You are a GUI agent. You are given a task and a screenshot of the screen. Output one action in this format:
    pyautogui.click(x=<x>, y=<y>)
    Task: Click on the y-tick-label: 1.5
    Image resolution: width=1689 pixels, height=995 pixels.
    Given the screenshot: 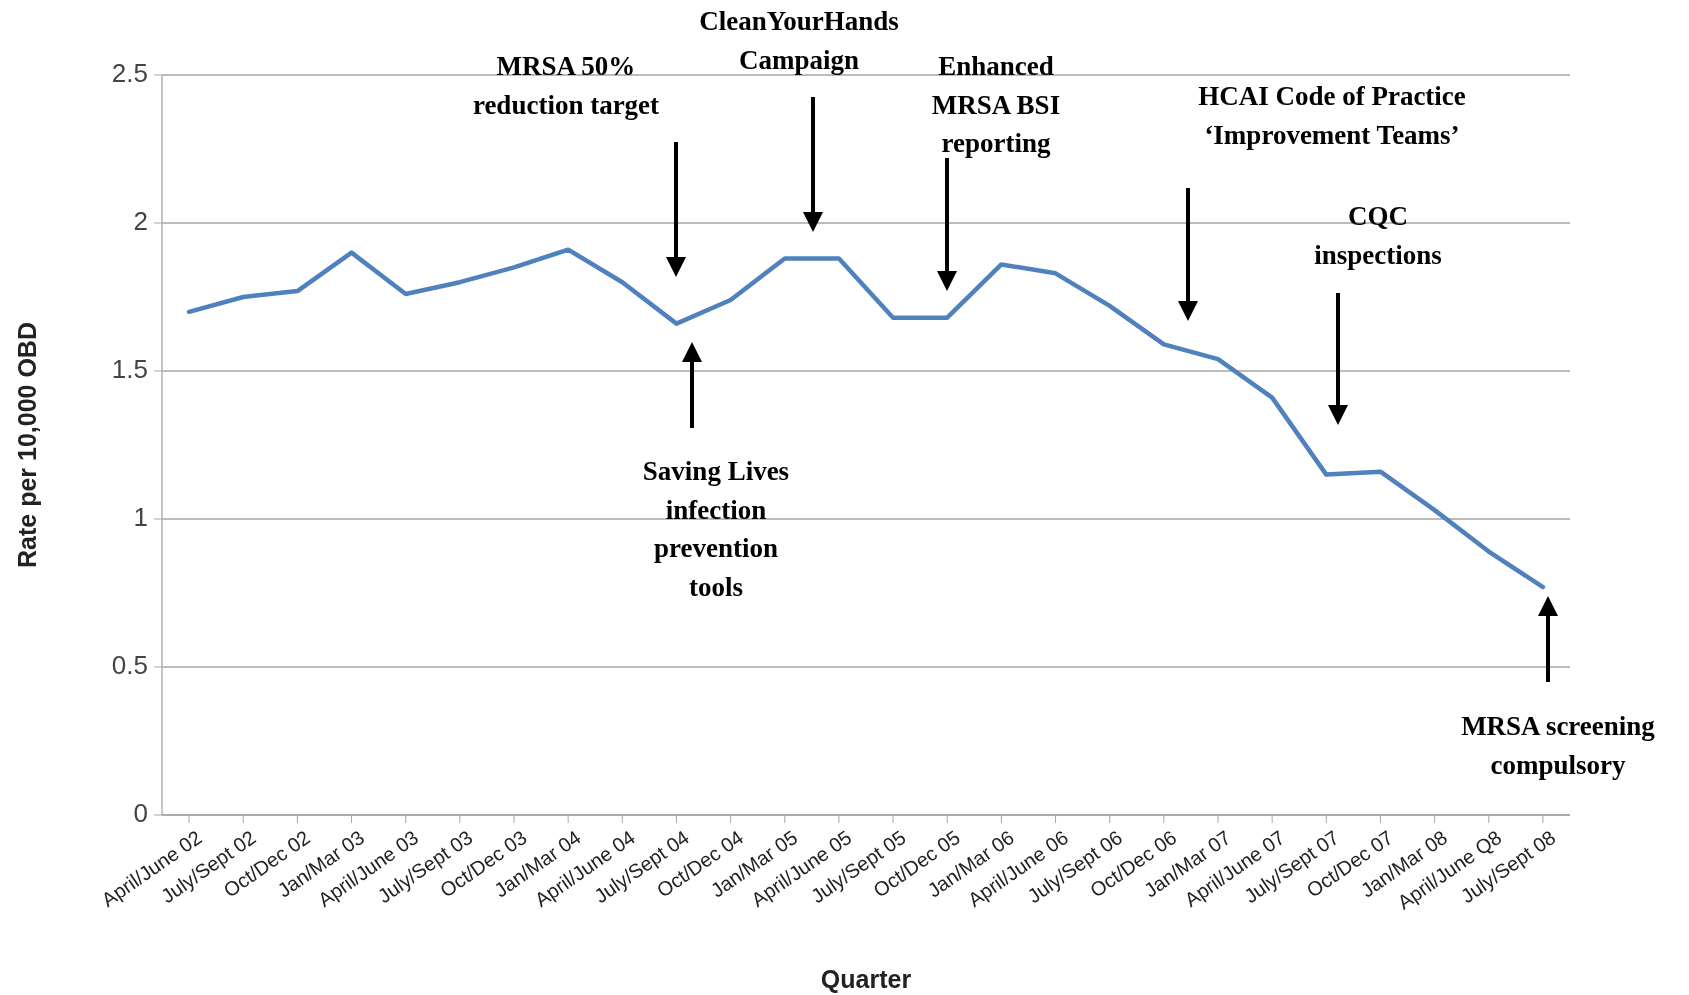 What is the action you would take?
    pyautogui.click(x=129, y=368)
    